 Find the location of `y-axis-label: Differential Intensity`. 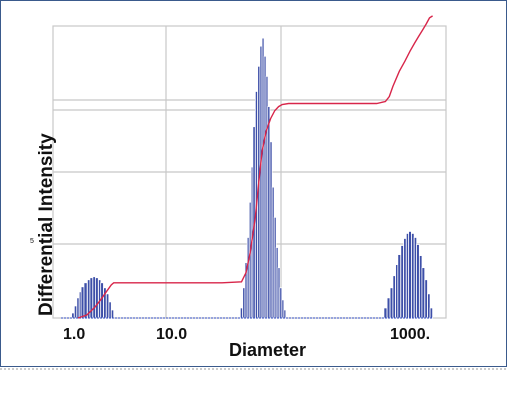

y-axis-label: Differential Intensity is located at coordinates (46, 224).